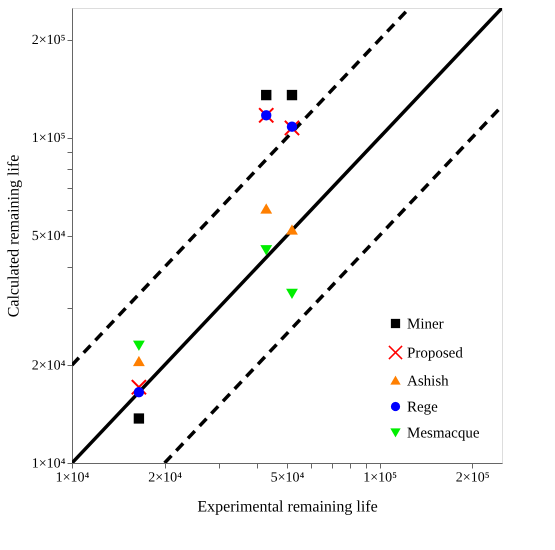  I want to click on x-tick-label: 2×10⁴, so click(165, 478).